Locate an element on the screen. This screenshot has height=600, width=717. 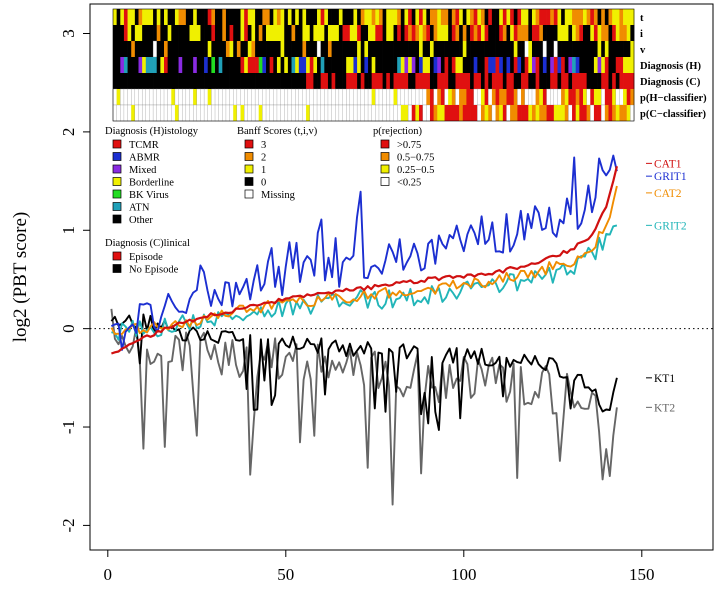
legend-item-label: 0.5−0.75 is located at coordinates (415, 158).